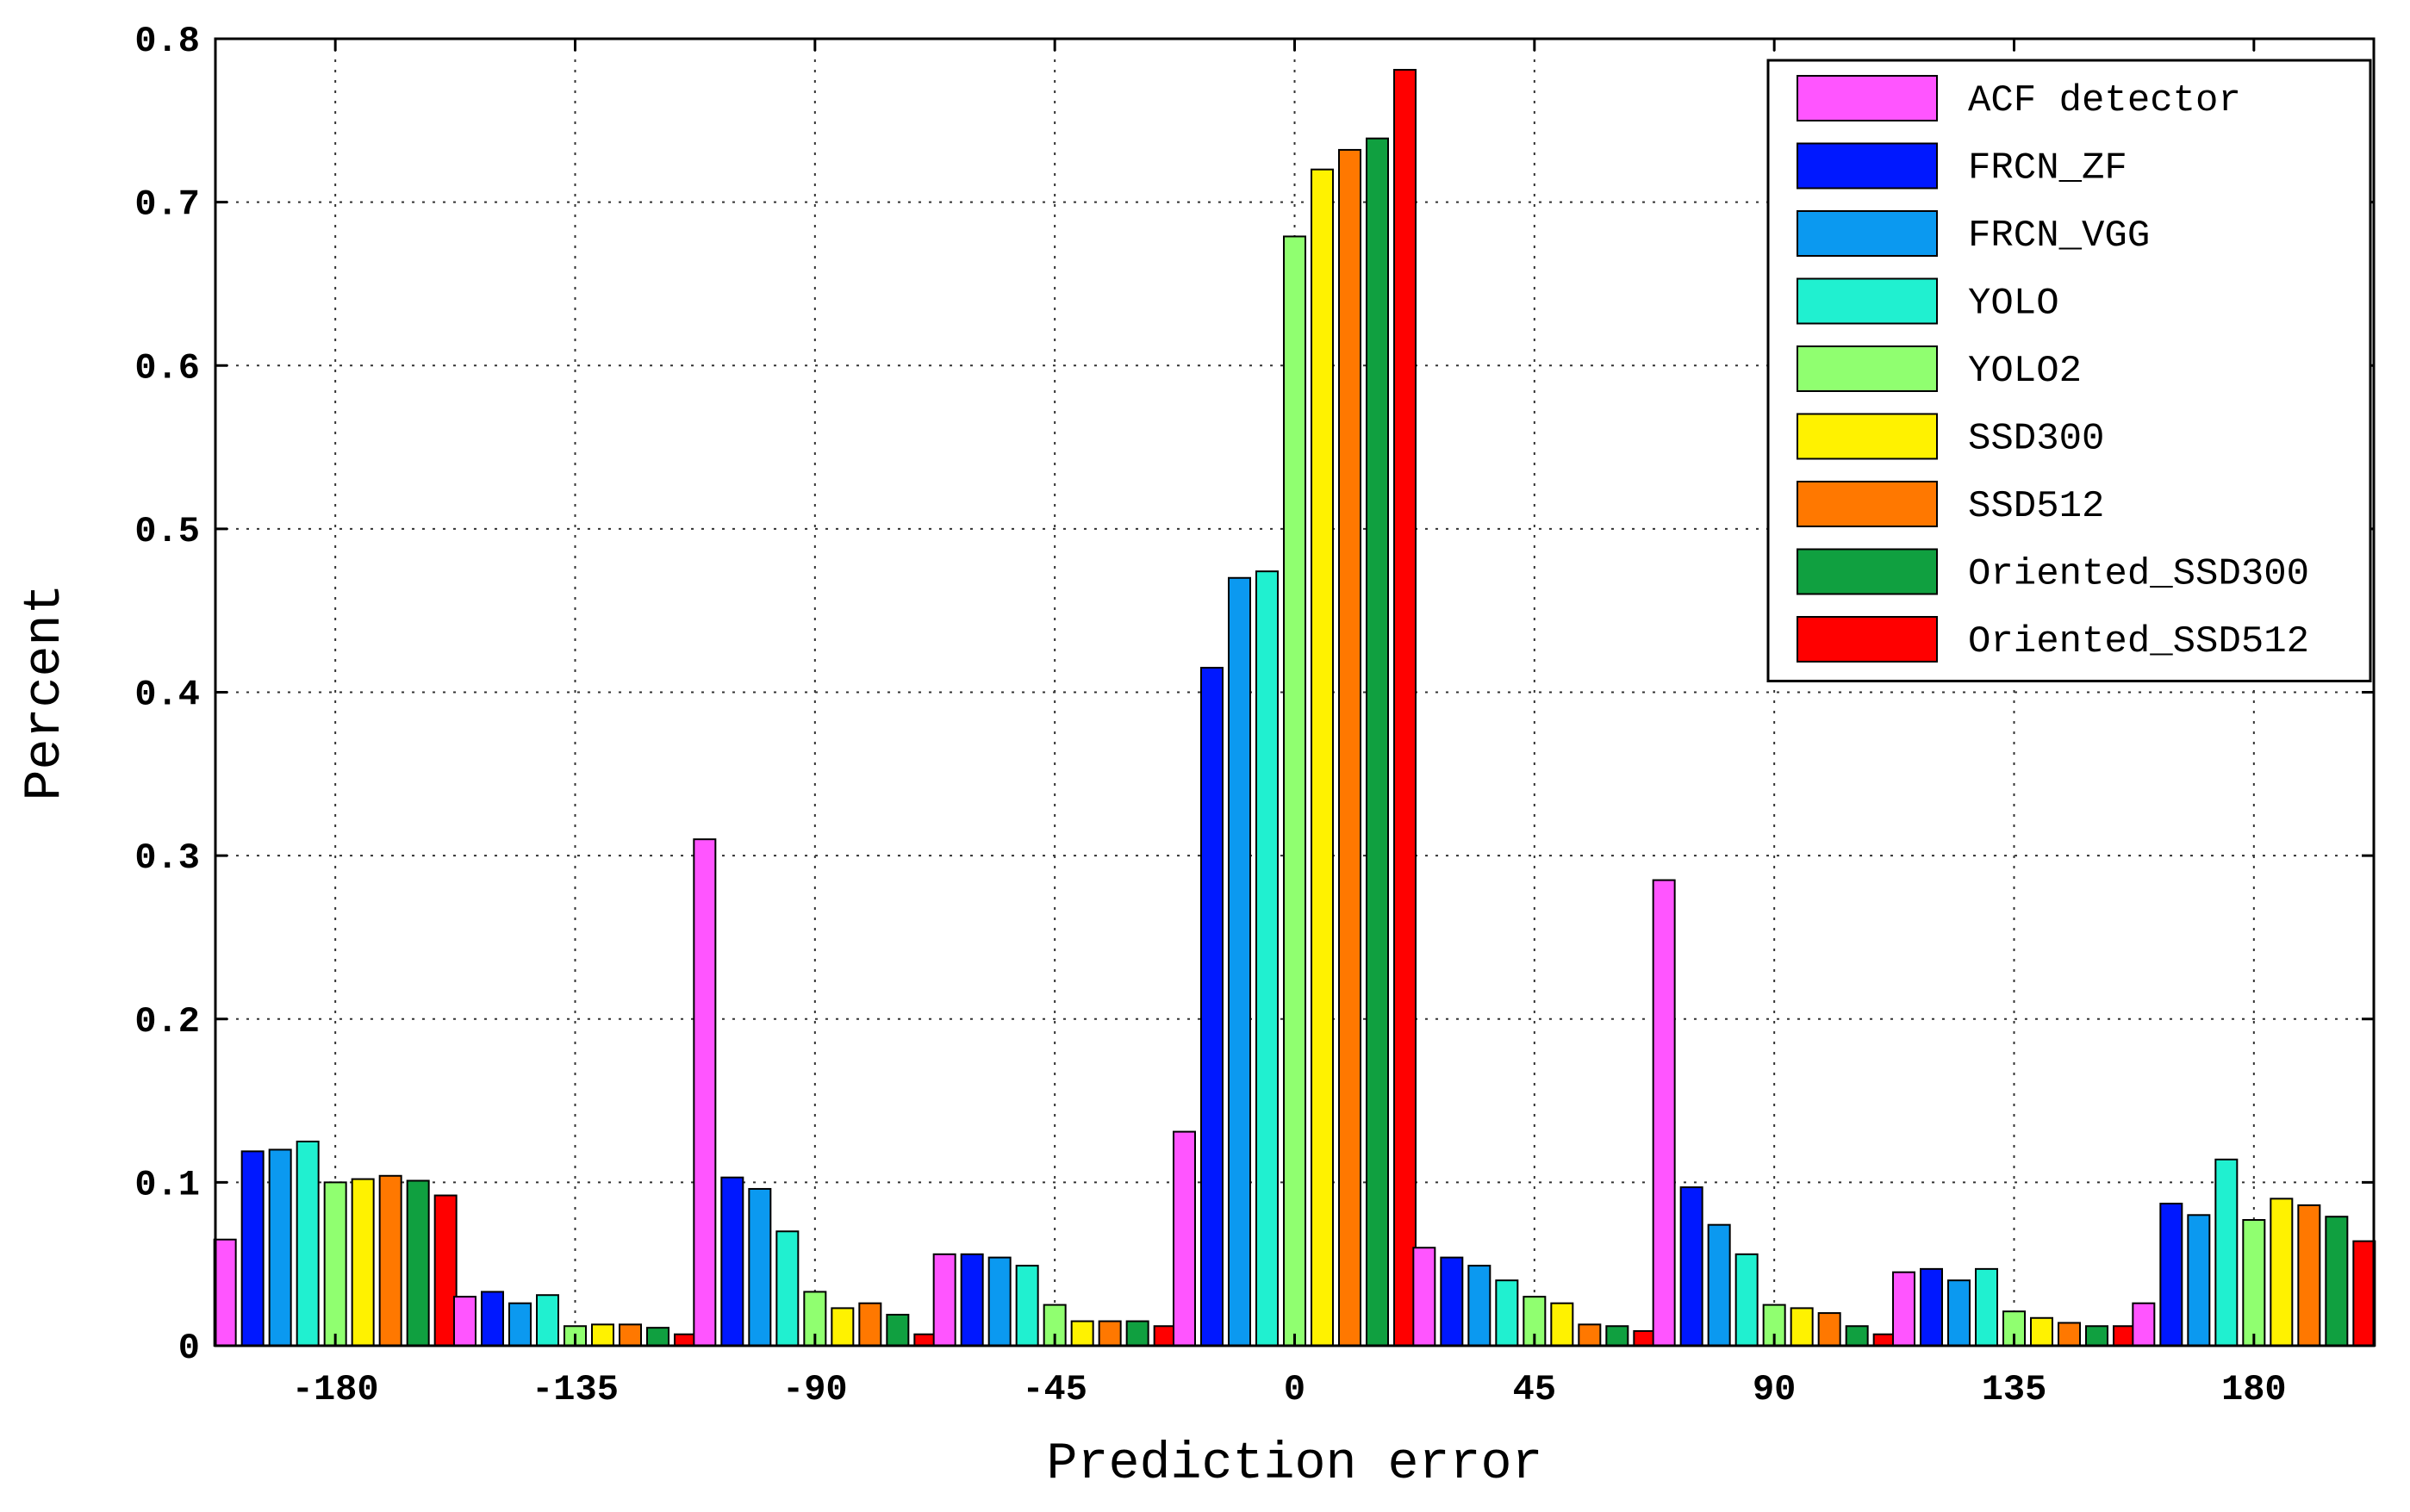 The width and height of the screenshot is (2410, 1512). What do you see at coordinates (167, 42) in the screenshot?
I see `y-tick-label: 0.8` at bounding box center [167, 42].